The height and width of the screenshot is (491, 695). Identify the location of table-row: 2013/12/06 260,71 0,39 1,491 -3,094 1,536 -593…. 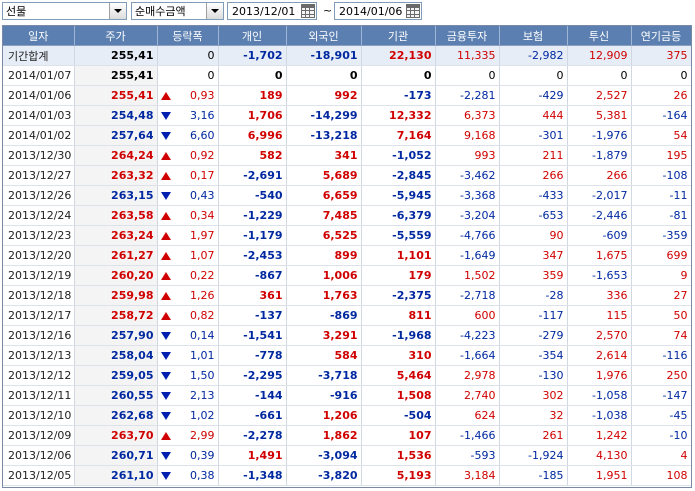
(347, 455).